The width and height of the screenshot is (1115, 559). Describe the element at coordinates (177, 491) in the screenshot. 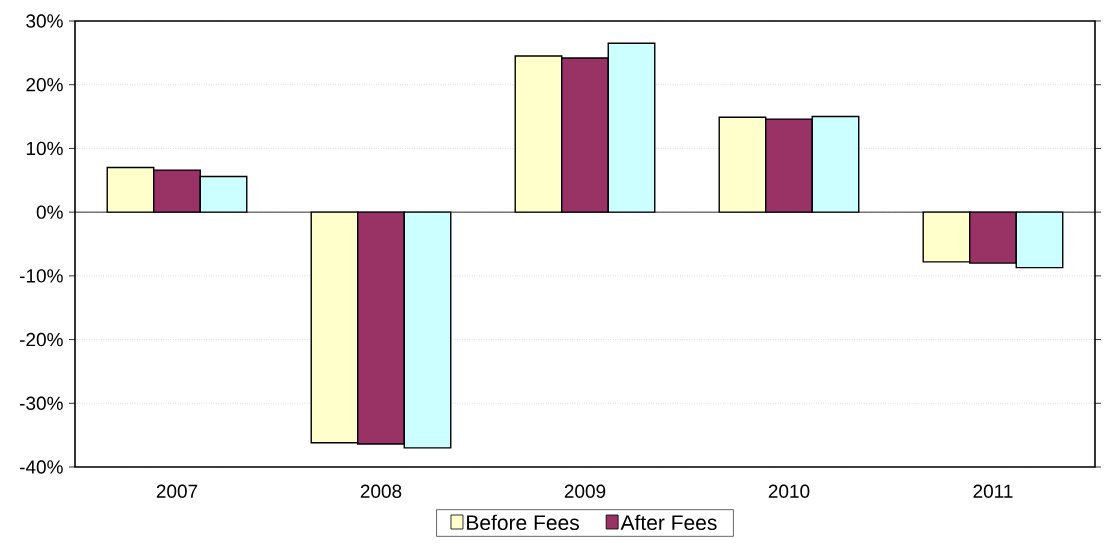

I see `x-tick-label: 2007` at that location.